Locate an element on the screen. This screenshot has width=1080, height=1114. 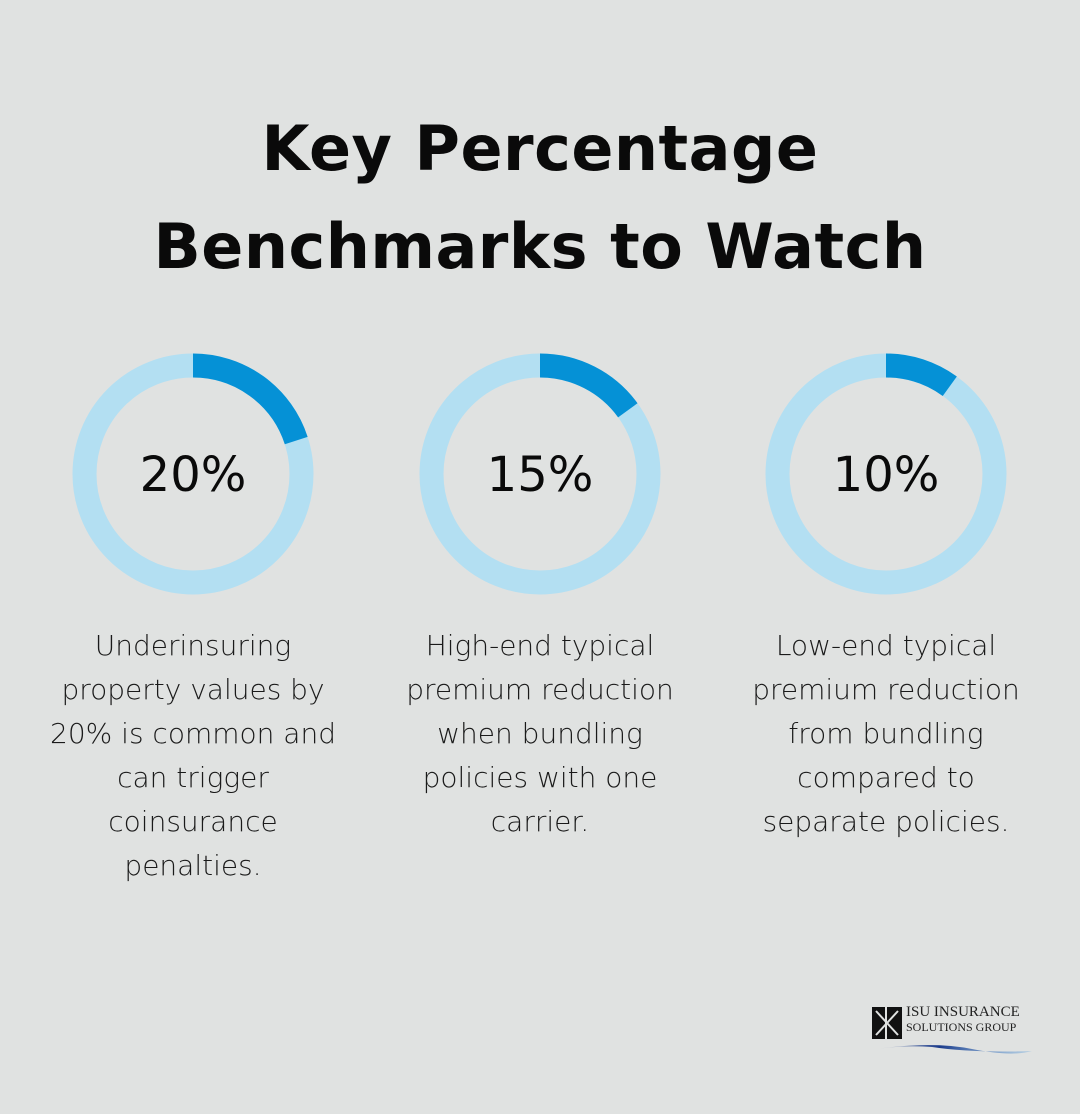
description-line: property values by is located at coordinates (193, 689).